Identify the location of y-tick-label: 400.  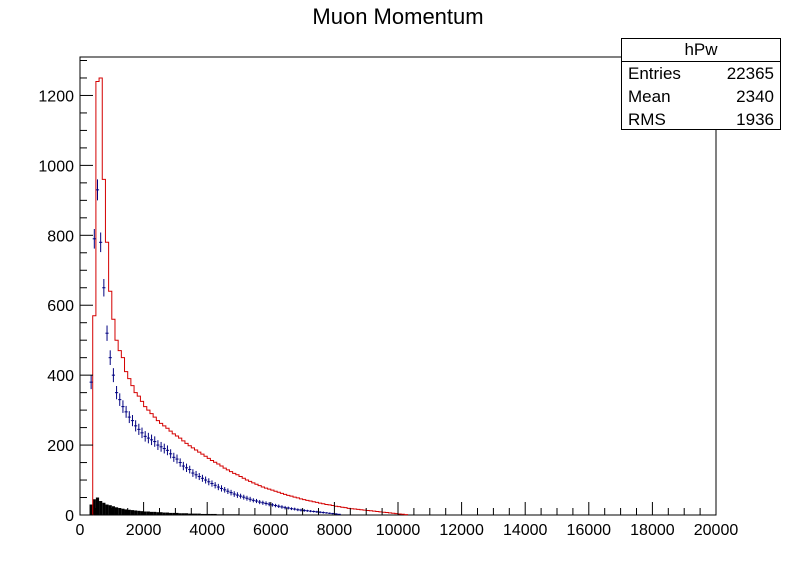
(60, 376).